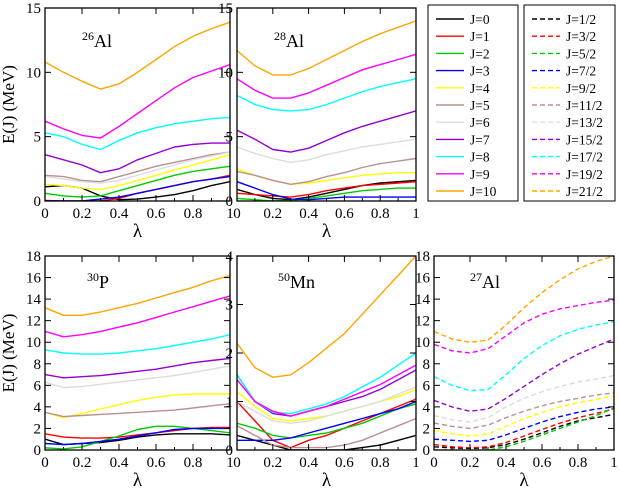  Describe the element at coordinates (423, 279) in the screenshot. I see `y-tick-label: 16` at that location.